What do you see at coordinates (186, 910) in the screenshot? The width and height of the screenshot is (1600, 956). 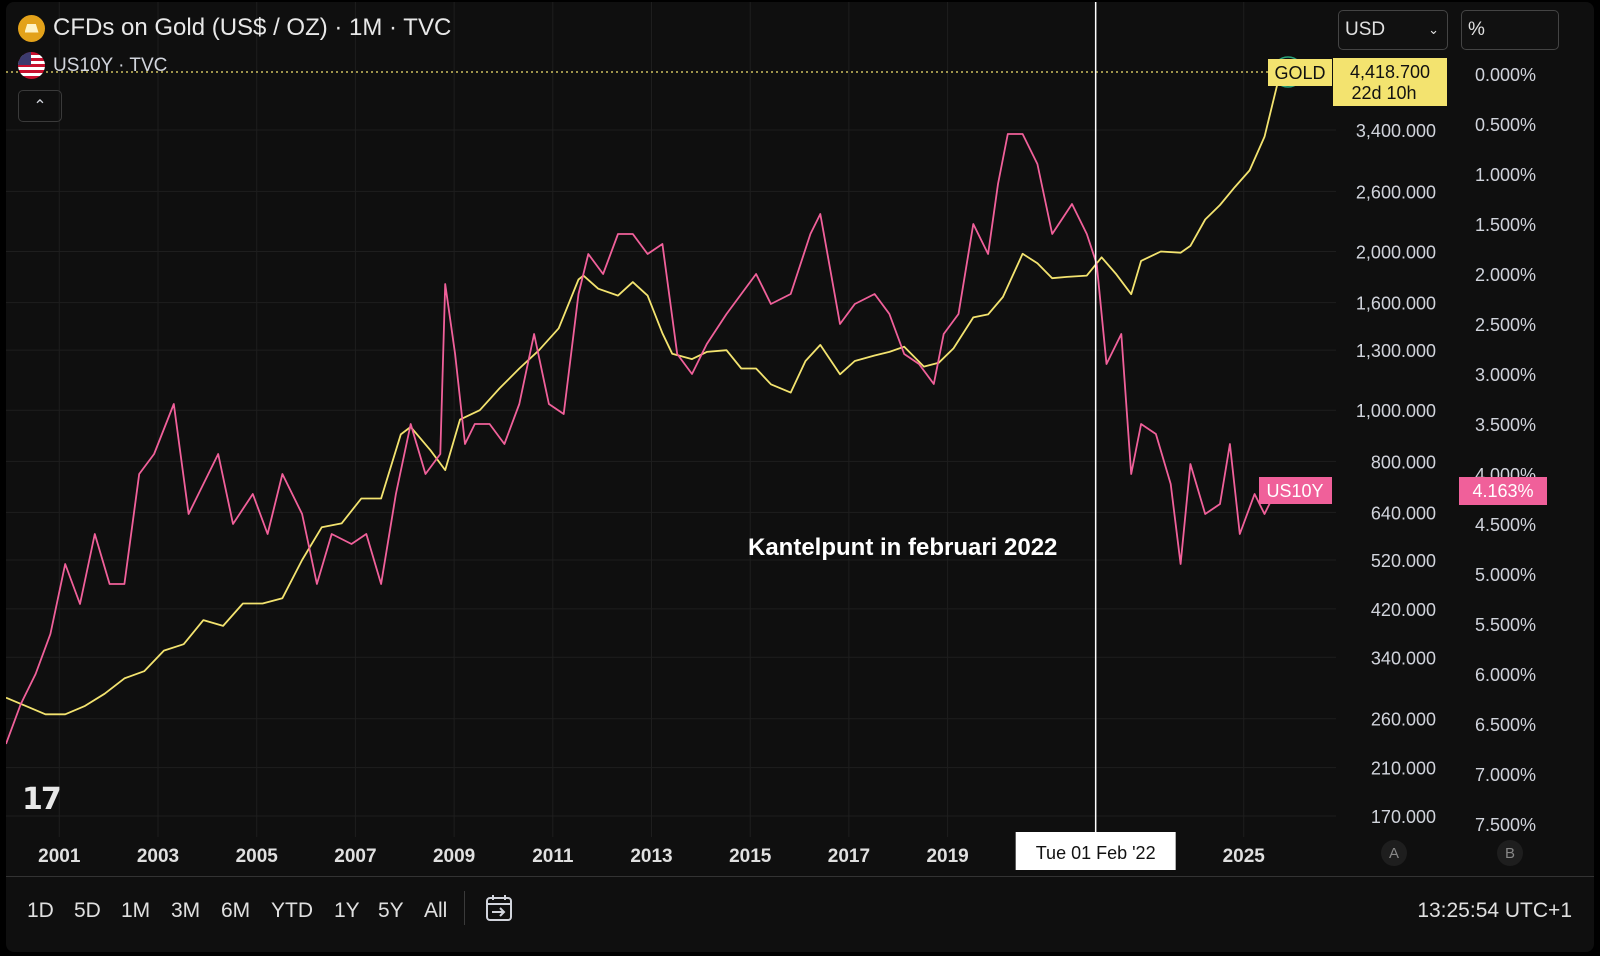 I see `timeframe-3m: 3M` at bounding box center [186, 910].